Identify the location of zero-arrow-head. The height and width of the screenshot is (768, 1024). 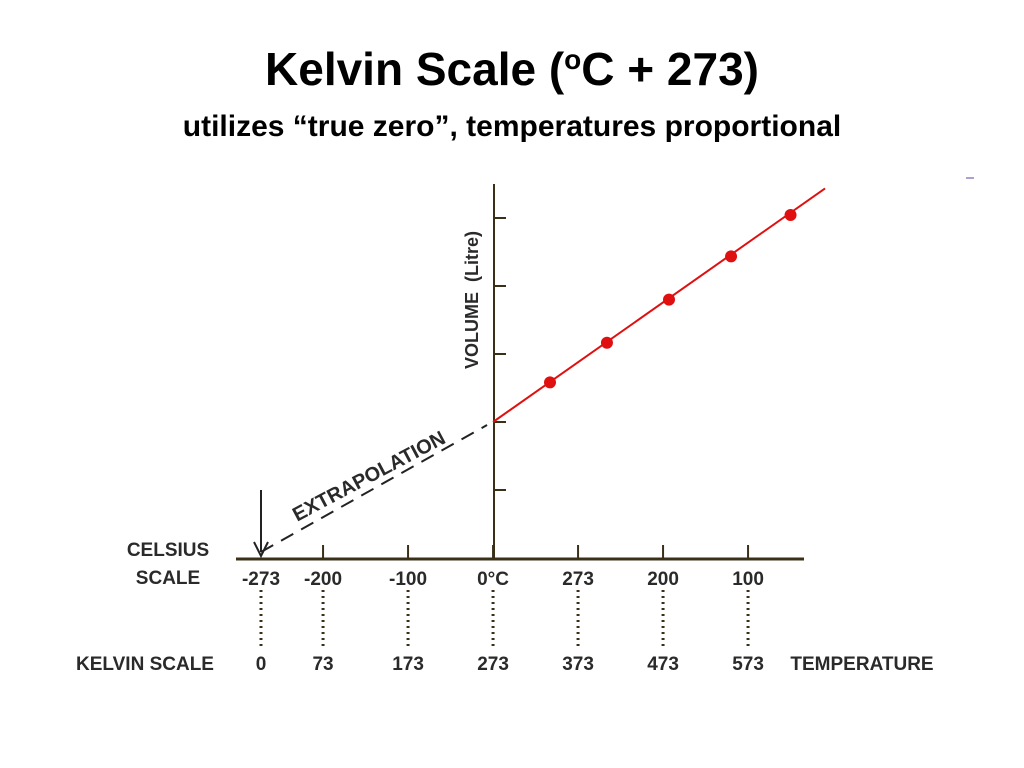
(261, 550).